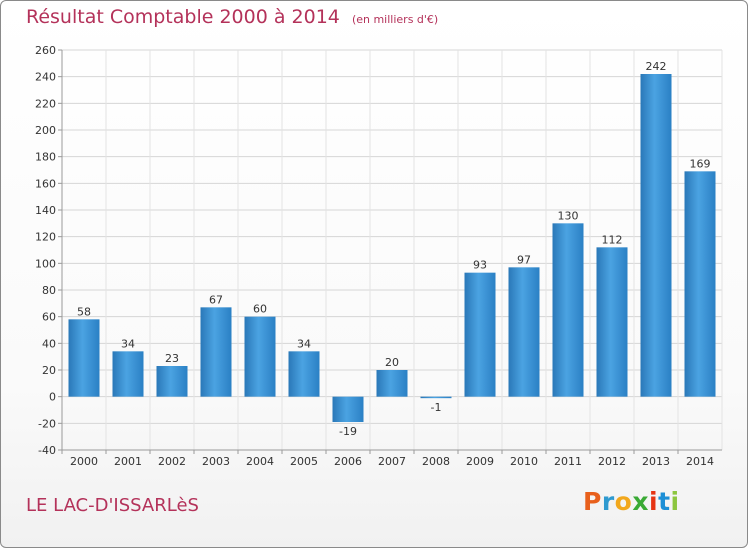  I want to click on x-tick-label: 2011, so click(568, 461).